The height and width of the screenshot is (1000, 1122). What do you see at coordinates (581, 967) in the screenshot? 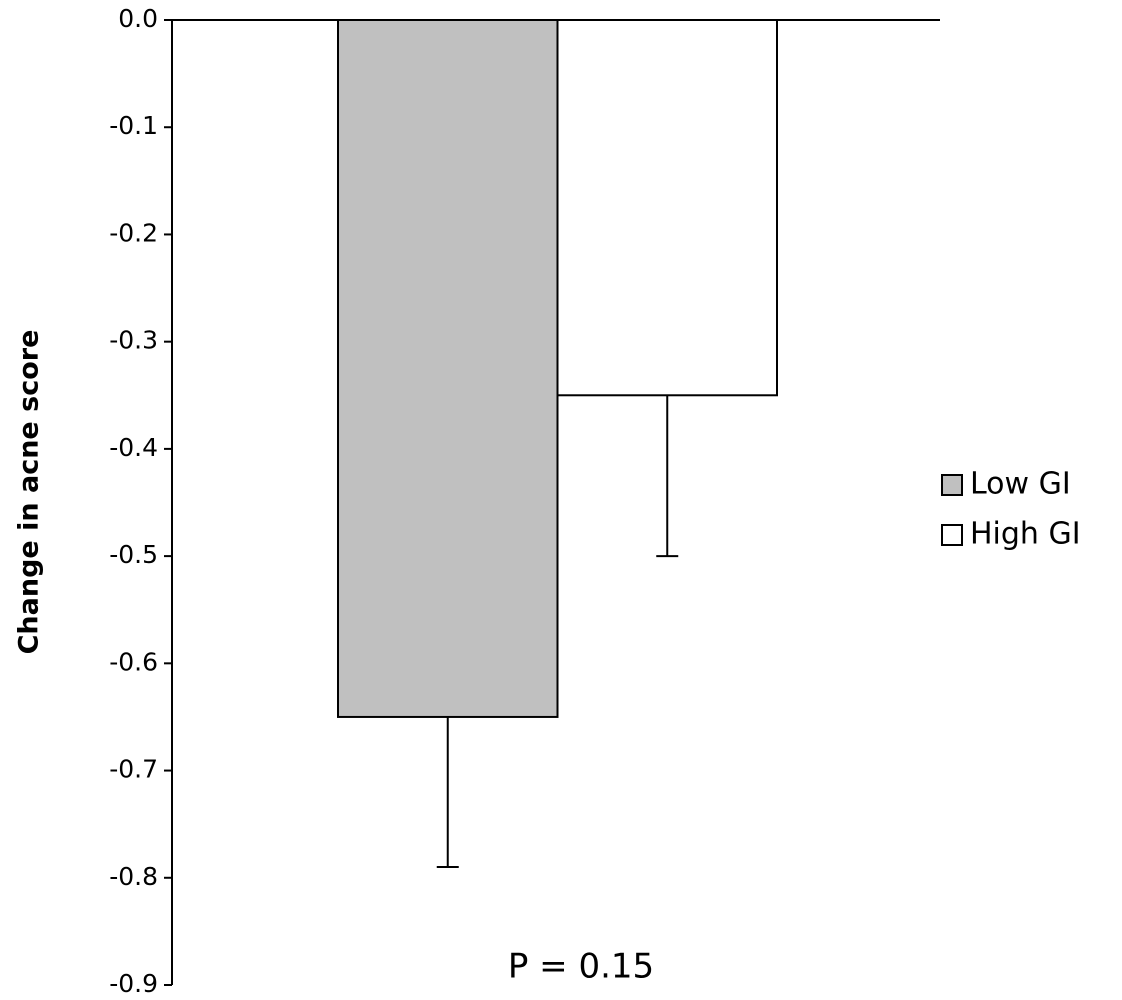
I see `annotation: P = 0.15` at bounding box center [581, 967].